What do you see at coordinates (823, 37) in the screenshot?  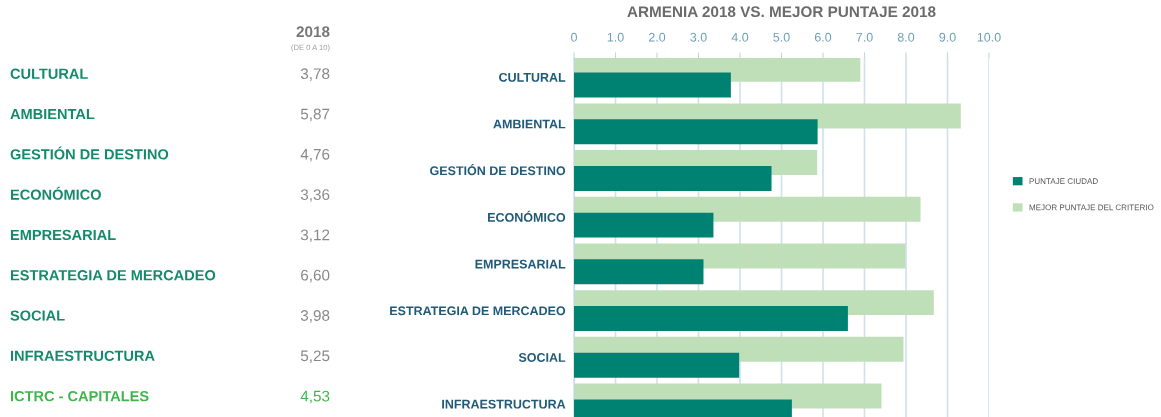 I see `x-tick-label: 6.0` at bounding box center [823, 37].